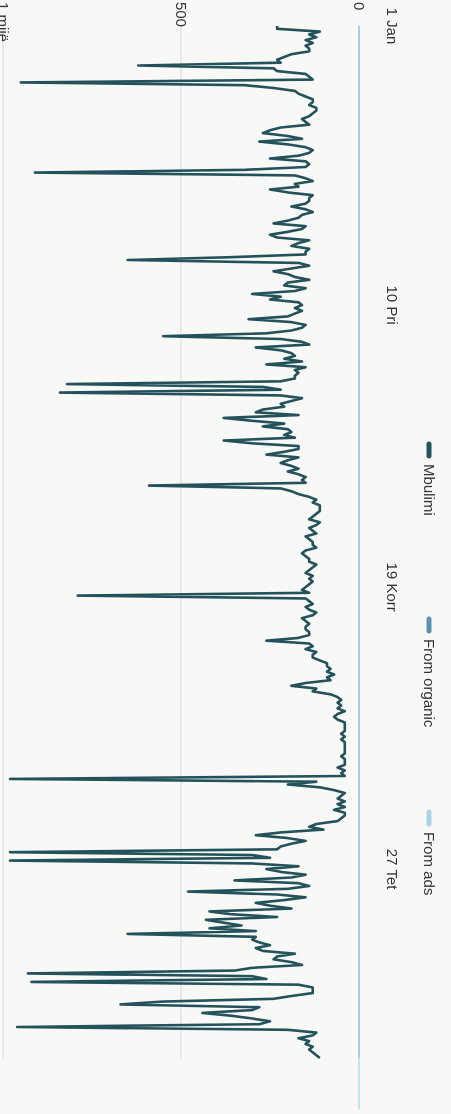  What do you see at coordinates (428, 490) in the screenshot?
I see `legend-label-0: Mbulimi` at bounding box center [428, 490].